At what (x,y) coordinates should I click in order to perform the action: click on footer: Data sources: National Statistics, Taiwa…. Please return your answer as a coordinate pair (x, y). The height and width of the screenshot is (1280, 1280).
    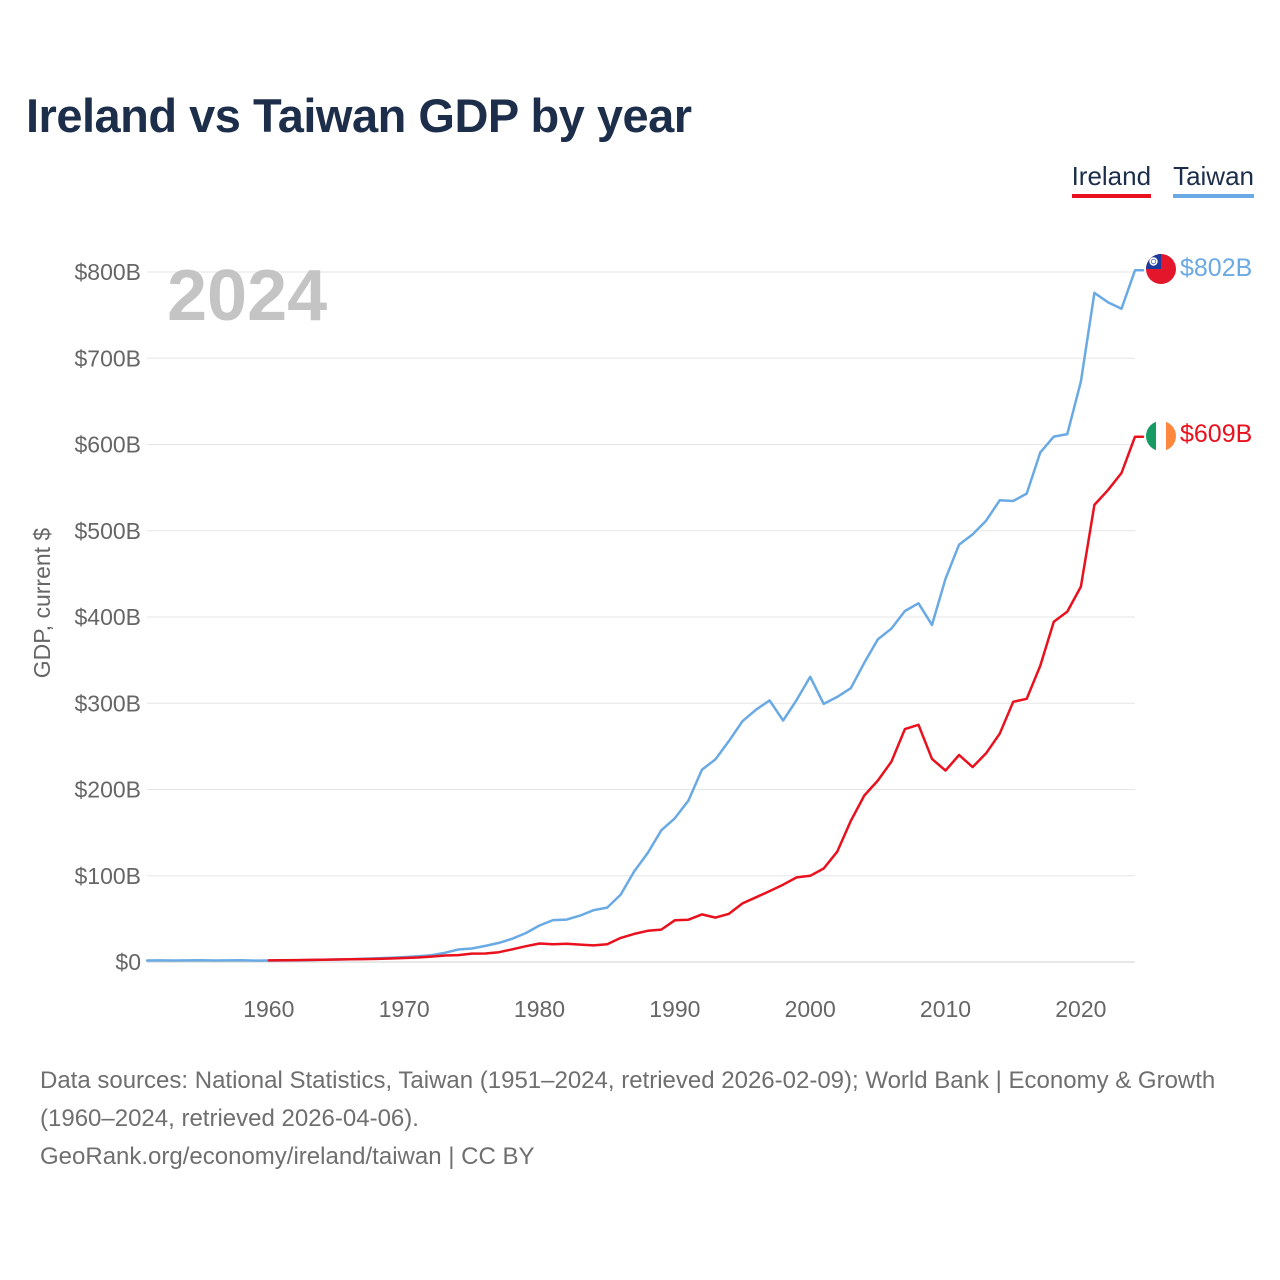
    Looking at the image, I should click on (640, 1119).